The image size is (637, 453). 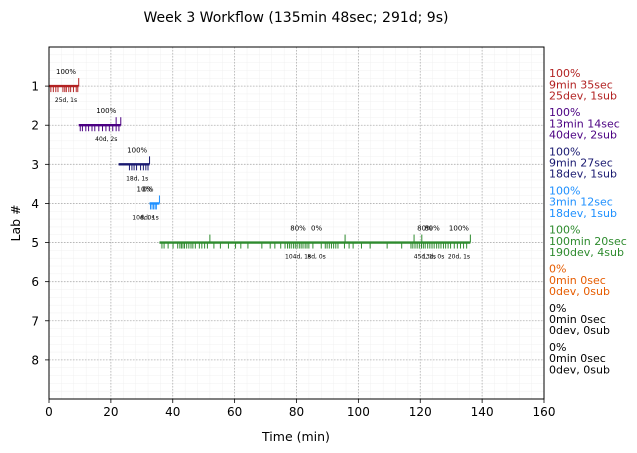 What do you see at coordinates (564, 151) in the screenshot?
I see `lab-3-summary-line: 100%` at bounding box center [564, 151].